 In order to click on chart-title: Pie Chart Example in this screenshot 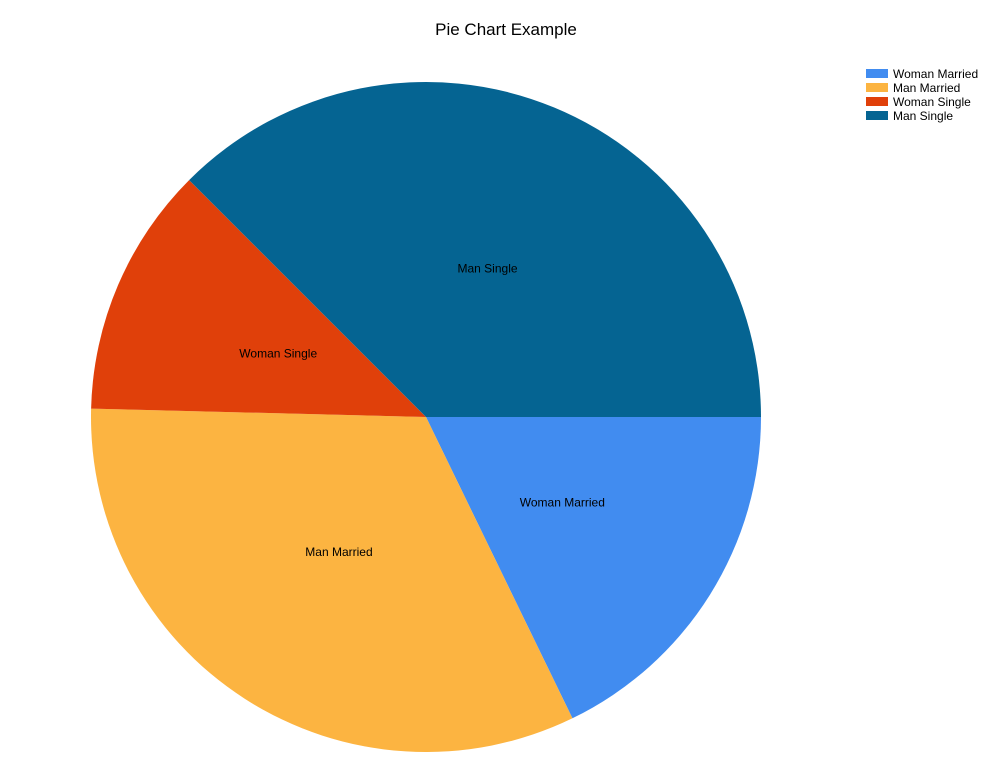, I will do `click(506, 29)`.